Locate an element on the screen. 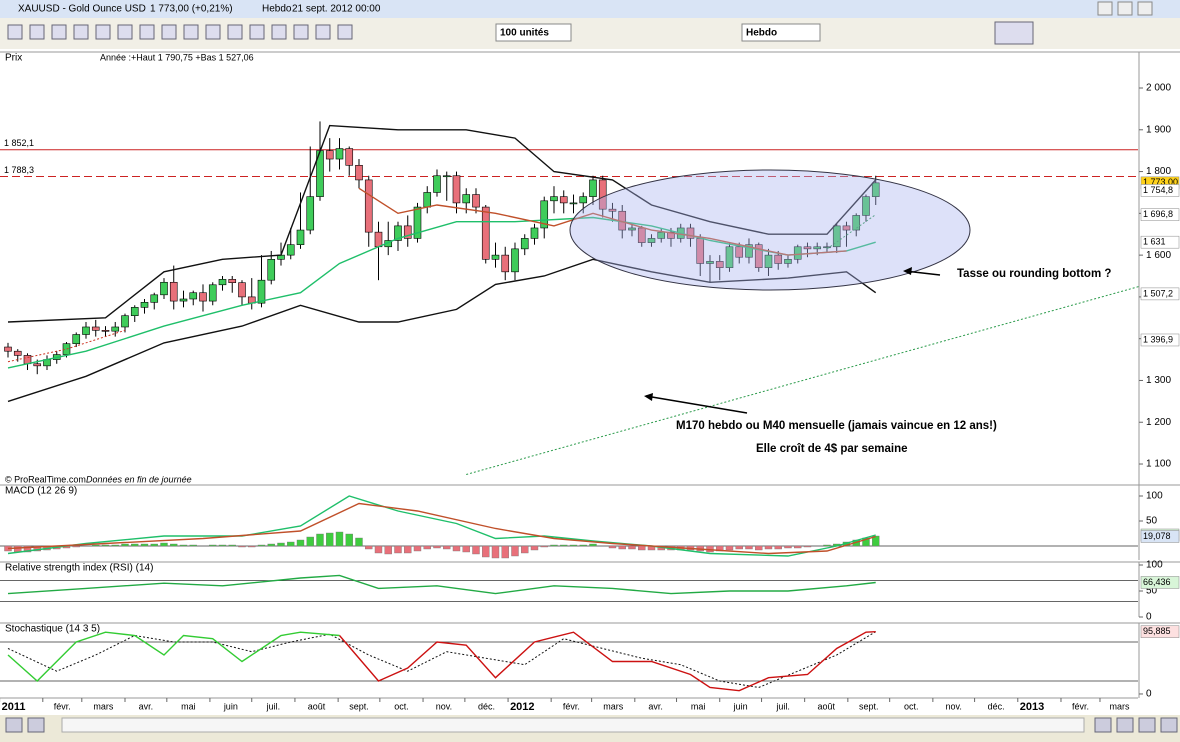 This screenshot has width=1180, height=742. x-tick-label: mars is located at coordinates (1119, 706).